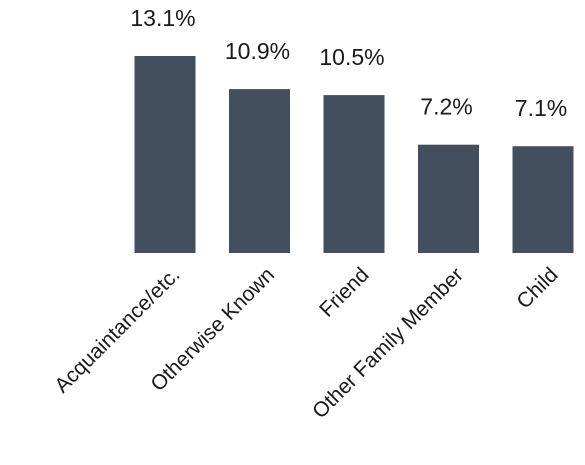  What do you see at coordinates (351, 57) in the screenshot?
I see `value-label-2: 10.5%` at bounding box center [351, 57].